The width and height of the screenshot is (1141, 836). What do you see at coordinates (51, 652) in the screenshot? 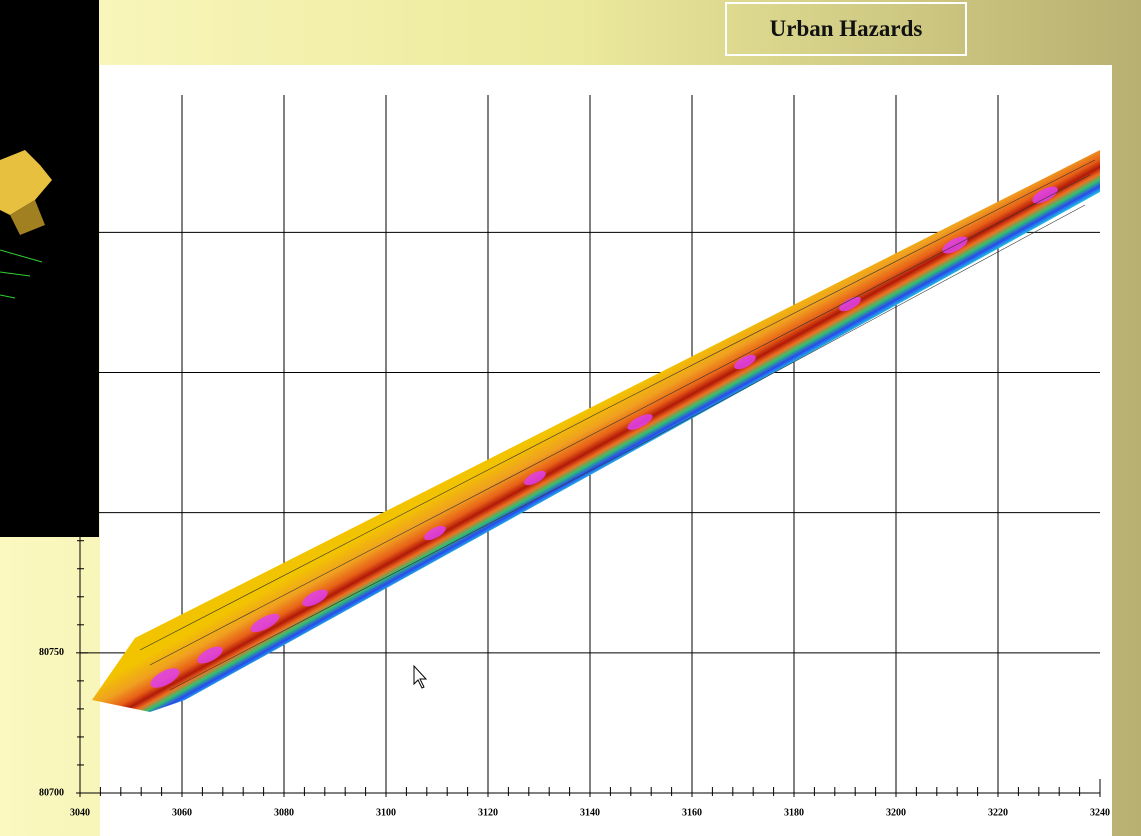
I see `y-tick-label: 80750` at bounding box center [51, 652].